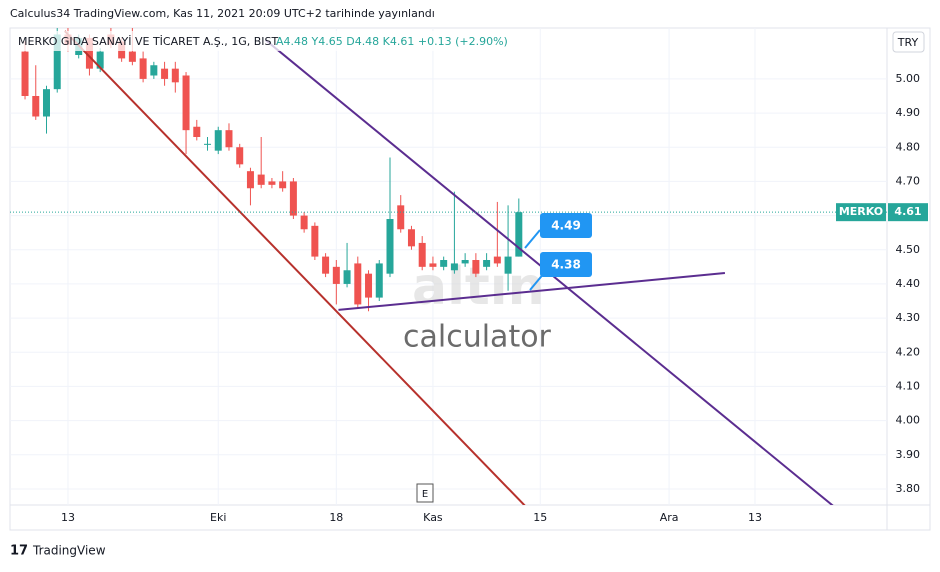 The height and width of the screenshot is (572, 940). Describe the element at coordinates (19, 551) in the screenshot. I see `footer-logo: 𝟭𝟳` at that location.